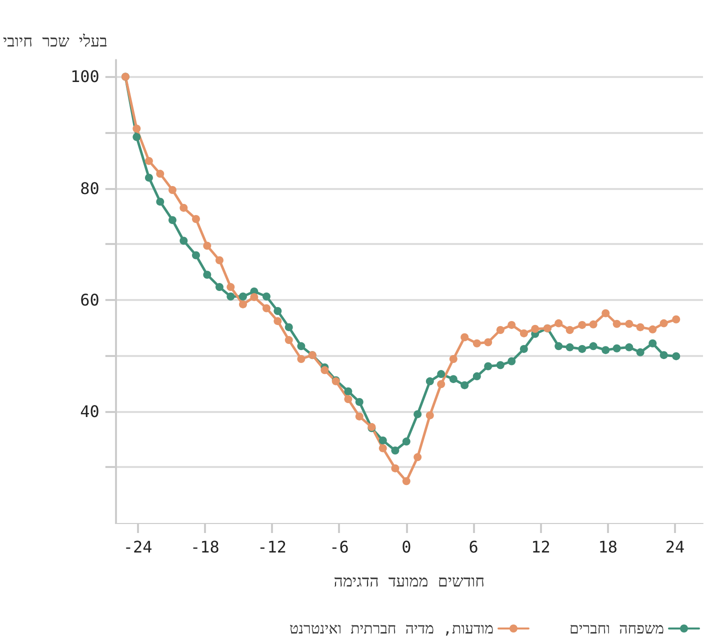  I want to click on y-tick-label: 100, so click(85, 76).